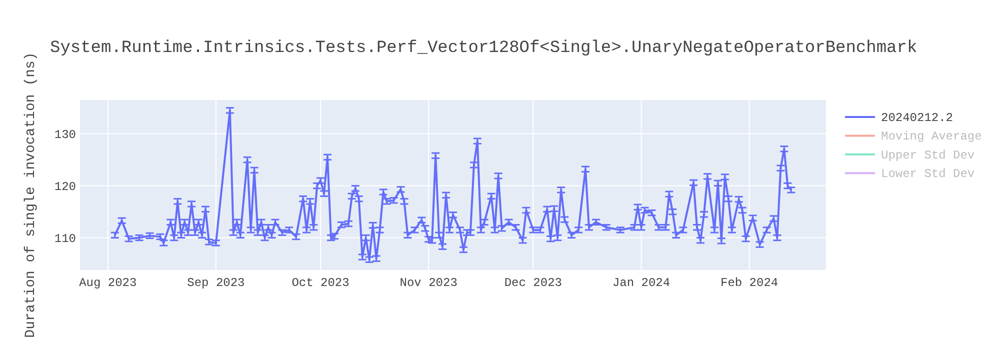  What do you see at coordinates (484, 48) in the screenshot?
I see `chart-title: System.Runtime.Intrinsics.Tests.Perf_Vector128Of<Single>.UnaryNegateOperatorBenchmark` at bounding box center [484, 48].